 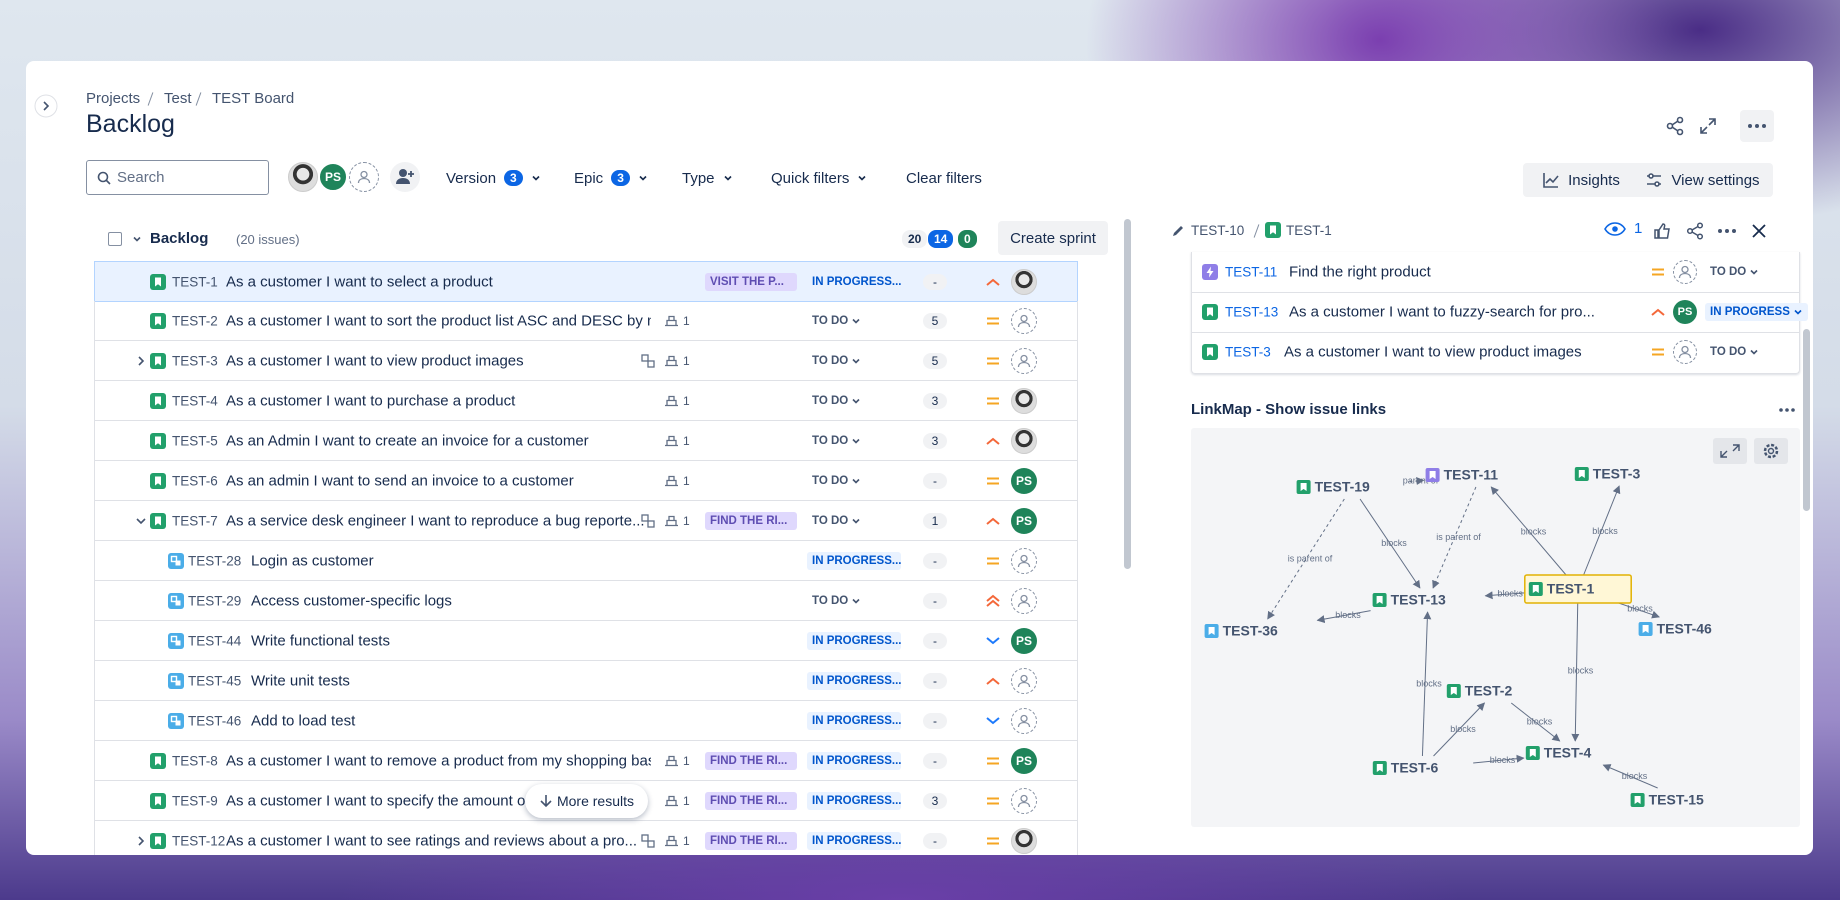 What do you see at coordinates (1495, 272) in the screenshot?
I see `linked-issue-row: TEST-11 Find the right product TO DO` at bounding box center [1495, 272].